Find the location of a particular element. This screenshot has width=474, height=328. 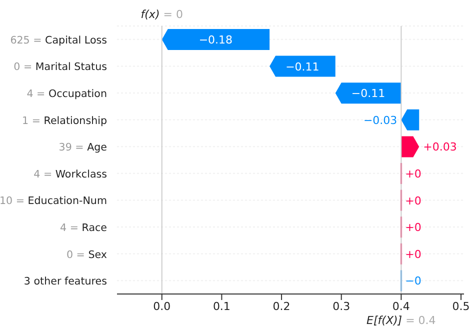

y-tick-label: 0 = Sex is located at coordinates (86, 254).